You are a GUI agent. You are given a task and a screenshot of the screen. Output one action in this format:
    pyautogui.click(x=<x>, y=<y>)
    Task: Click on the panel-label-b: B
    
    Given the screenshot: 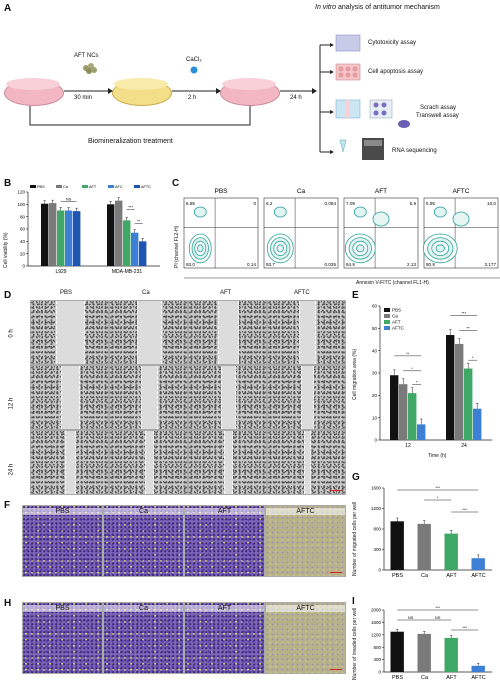 What is the action you would take?
    pyautogui.click(x=8, y=183)
    